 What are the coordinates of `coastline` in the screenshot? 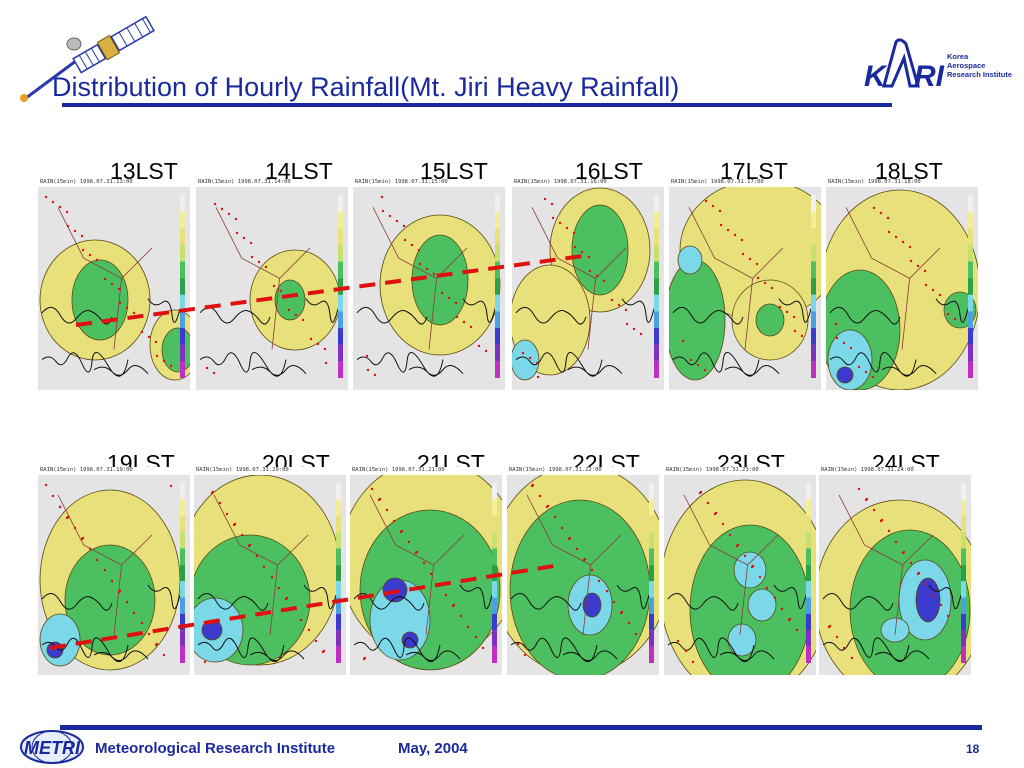 It's located at (737, 623).